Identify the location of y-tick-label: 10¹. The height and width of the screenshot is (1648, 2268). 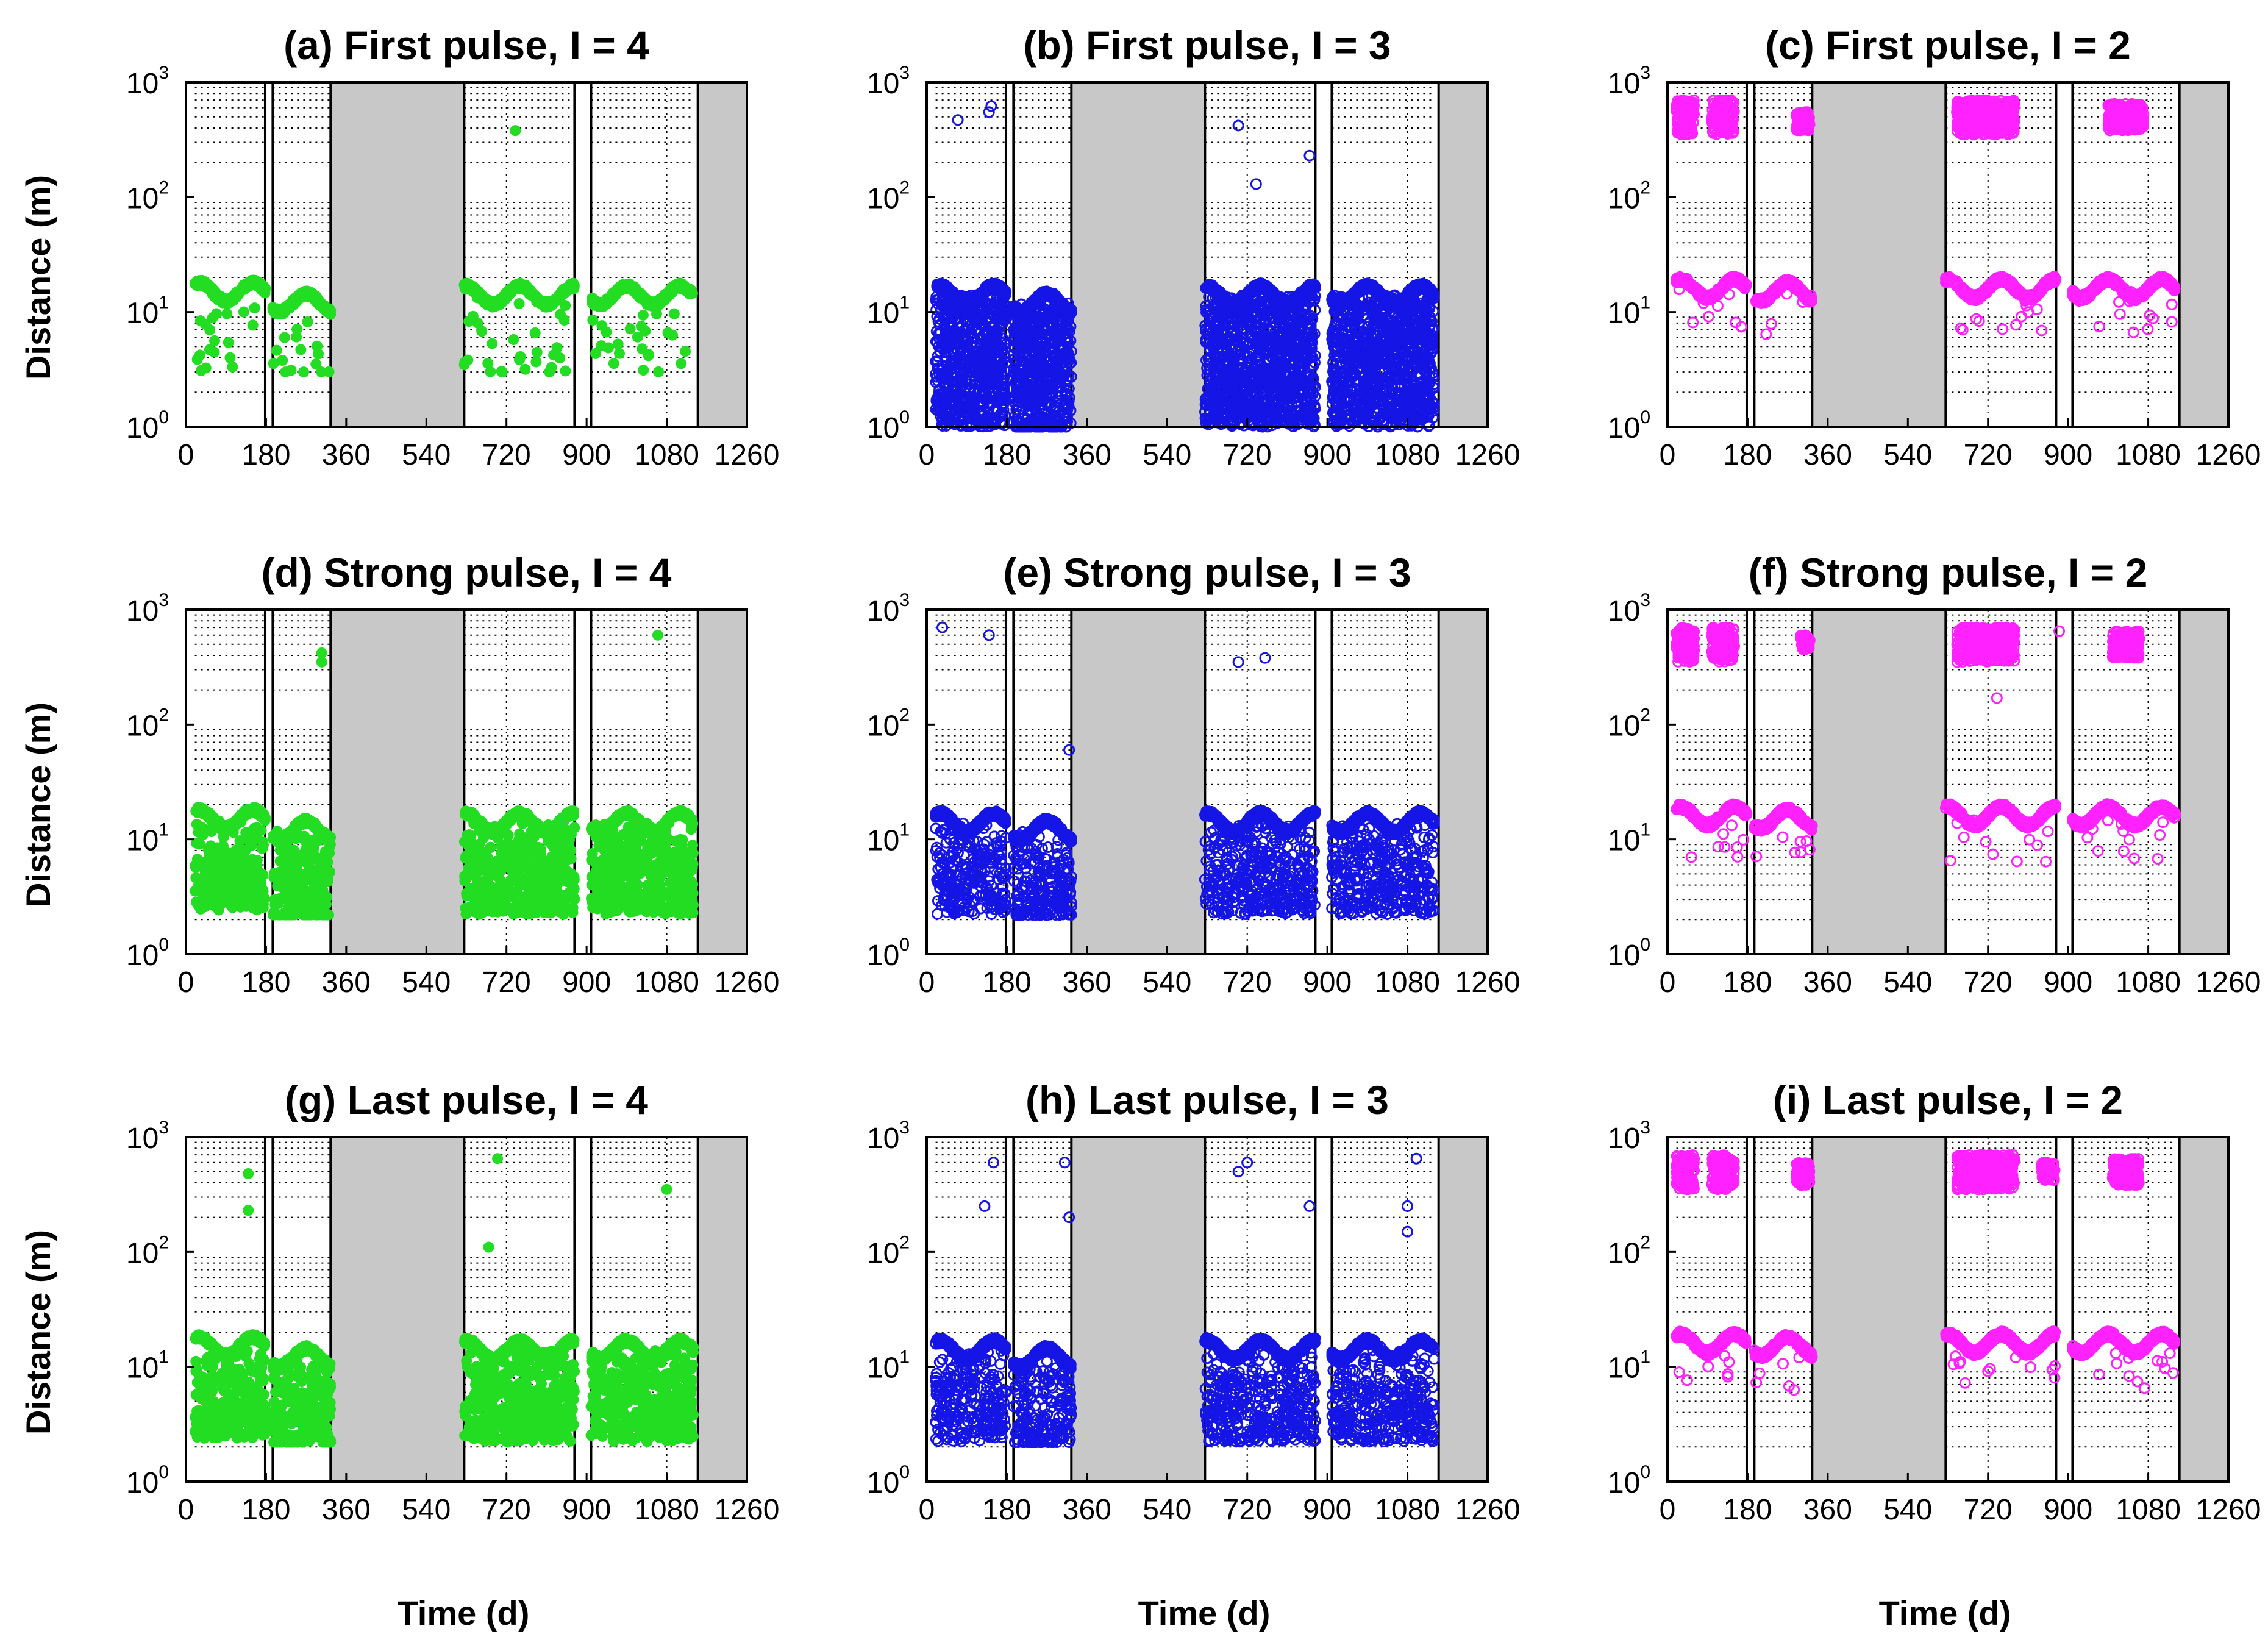
(147, 311).